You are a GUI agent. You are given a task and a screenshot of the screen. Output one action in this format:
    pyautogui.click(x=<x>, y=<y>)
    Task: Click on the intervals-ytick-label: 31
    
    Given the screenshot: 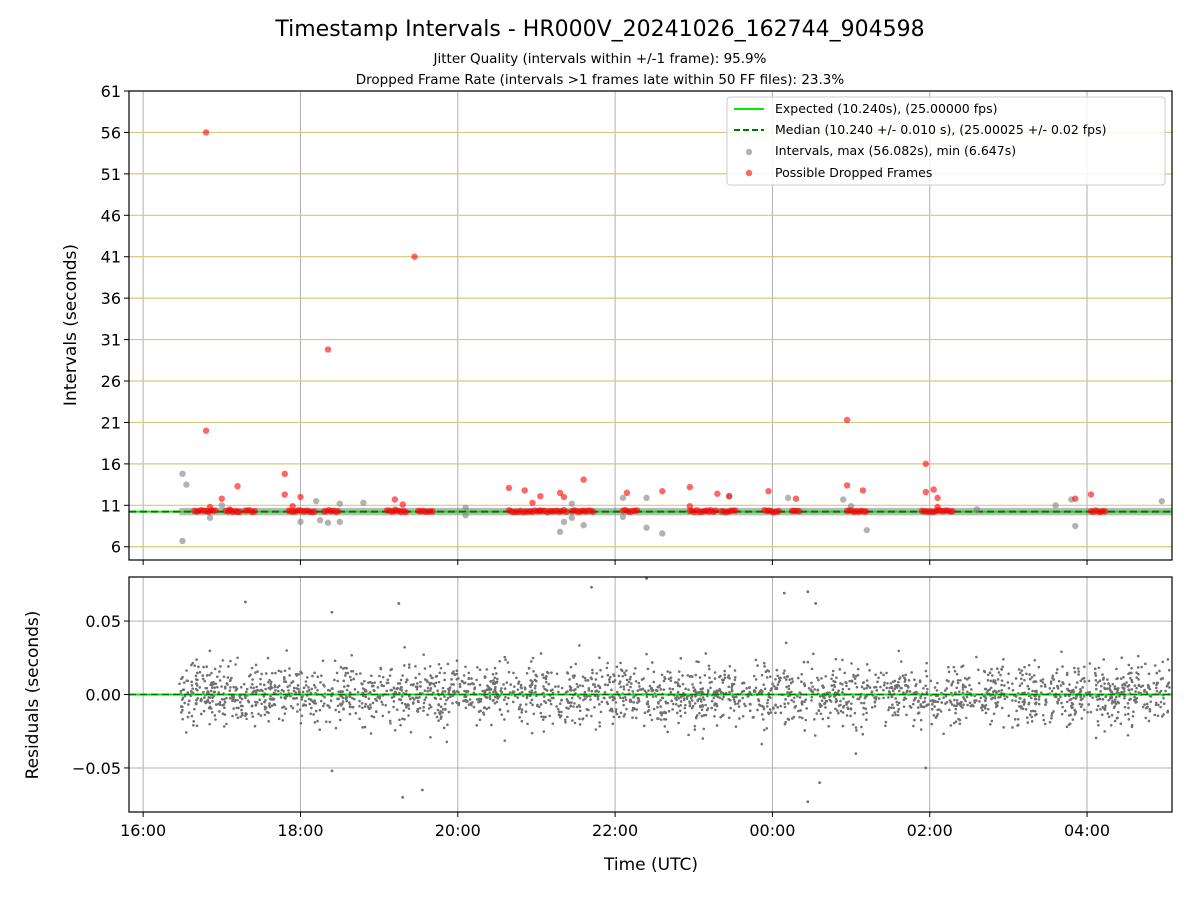 What is the action you would take?
    pyautogui.click(x=111, y=340)
    